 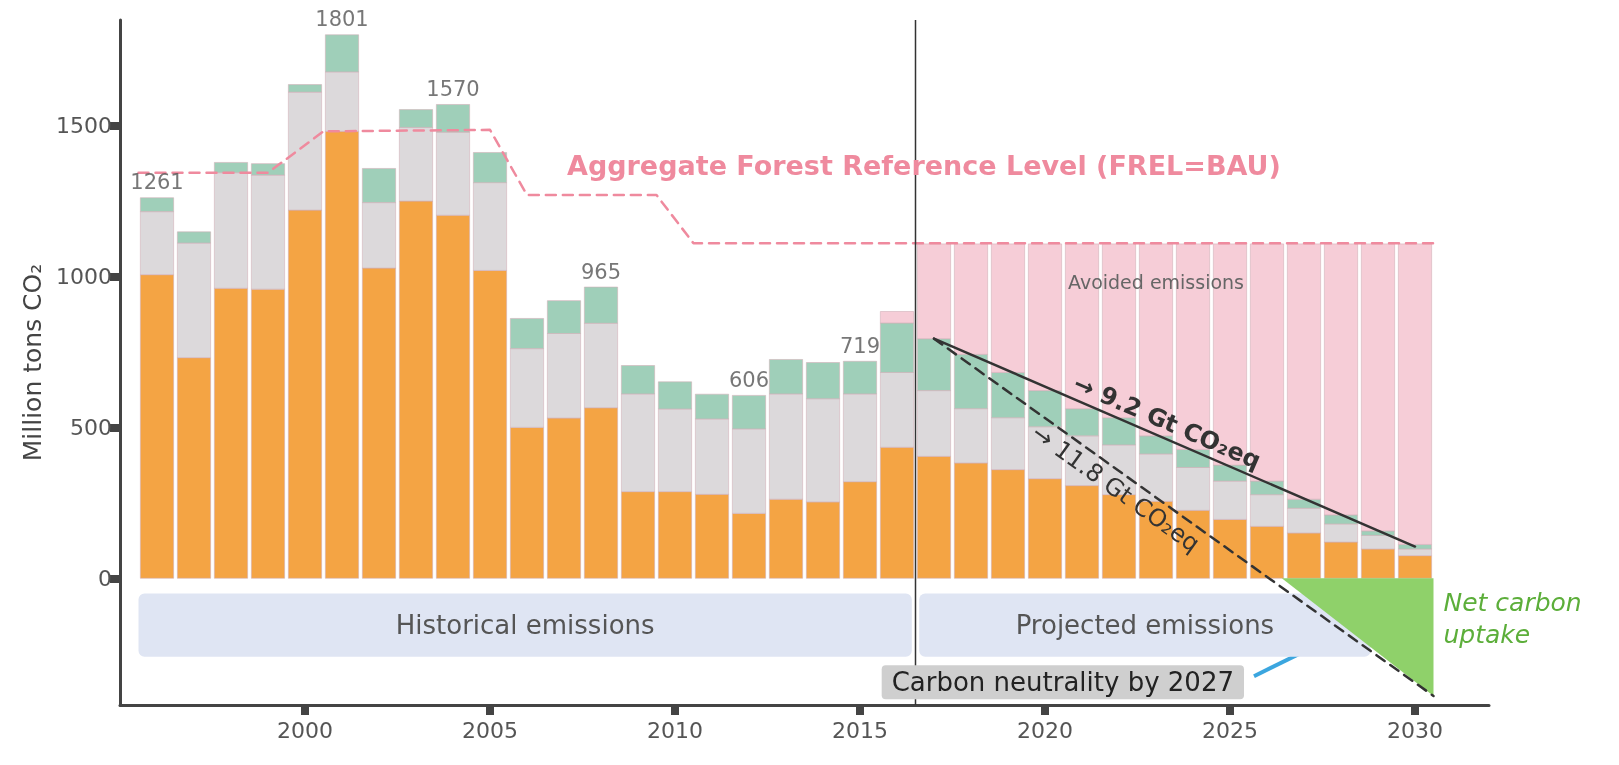 I want to click on series-label: Net carbon uptake, so click(x=1516, y=618).